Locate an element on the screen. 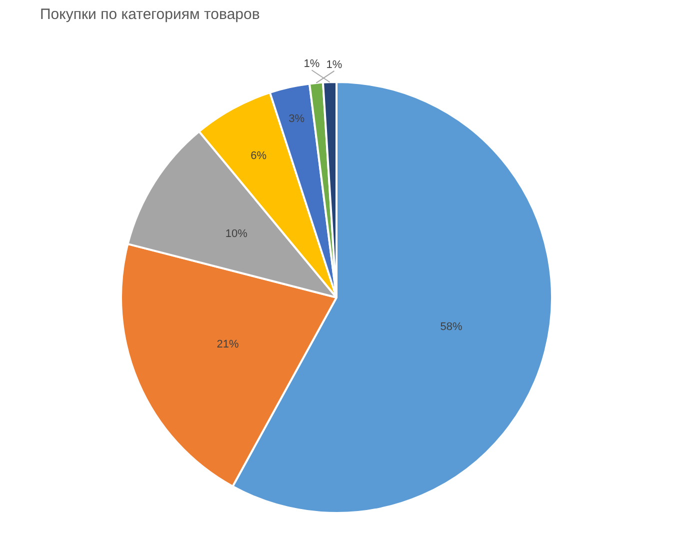 This screenshot has height=545, width=673. chart-title: Покупки по категориям товаров is located at coordinates (150, 14).